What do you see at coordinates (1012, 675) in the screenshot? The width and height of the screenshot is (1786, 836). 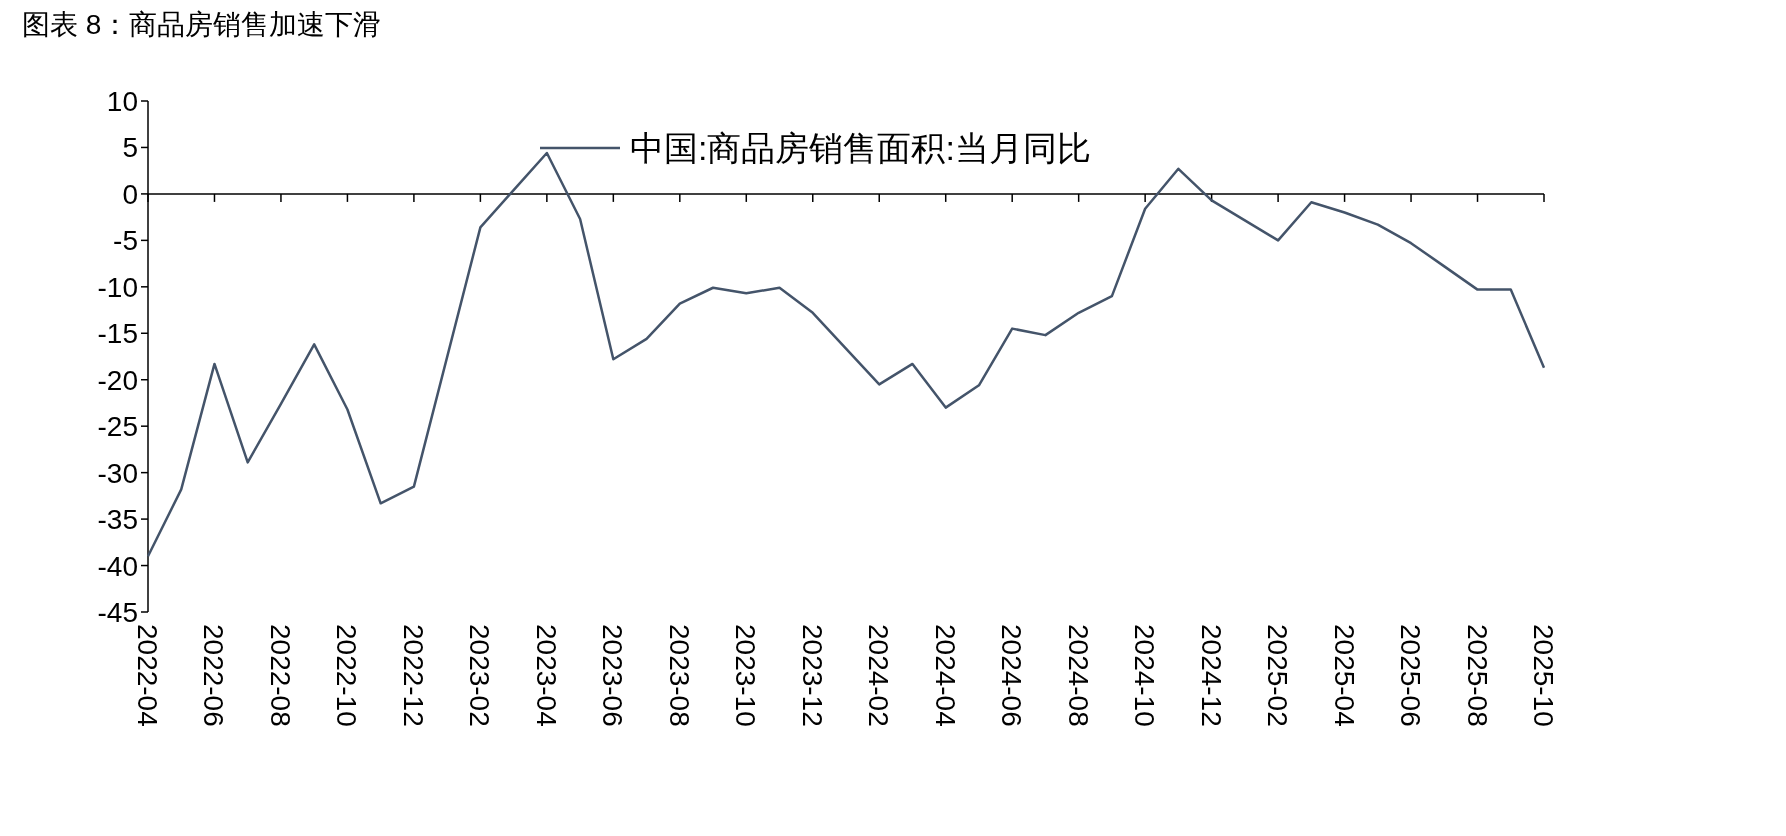 I see `x-tick-label: 2024-06` at bounding box center [1012, 675].